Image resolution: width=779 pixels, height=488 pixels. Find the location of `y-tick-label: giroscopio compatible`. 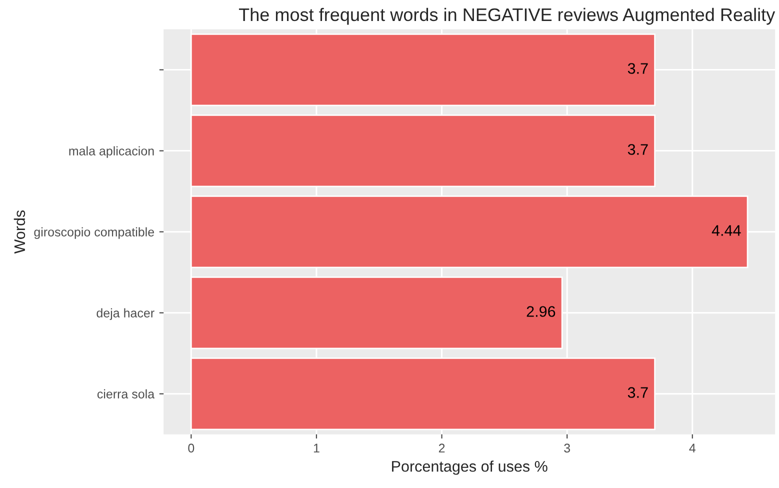

y-tick-label: giroscopio compatible is located at coordinates (94, 233).